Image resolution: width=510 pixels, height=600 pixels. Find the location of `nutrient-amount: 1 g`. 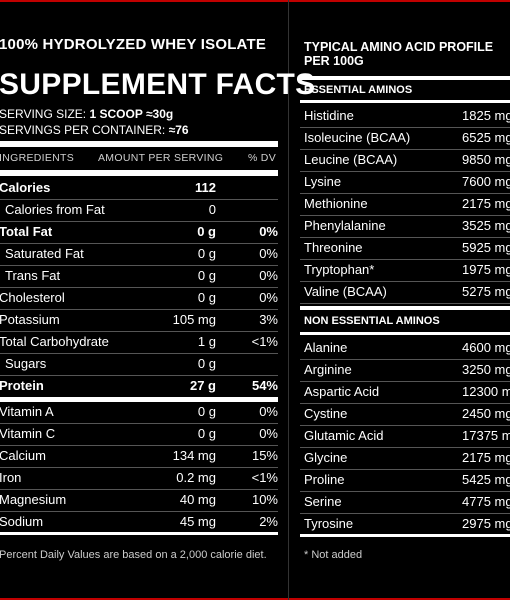

nutrient-amount: 1 g is located at coordinates (206, 341).